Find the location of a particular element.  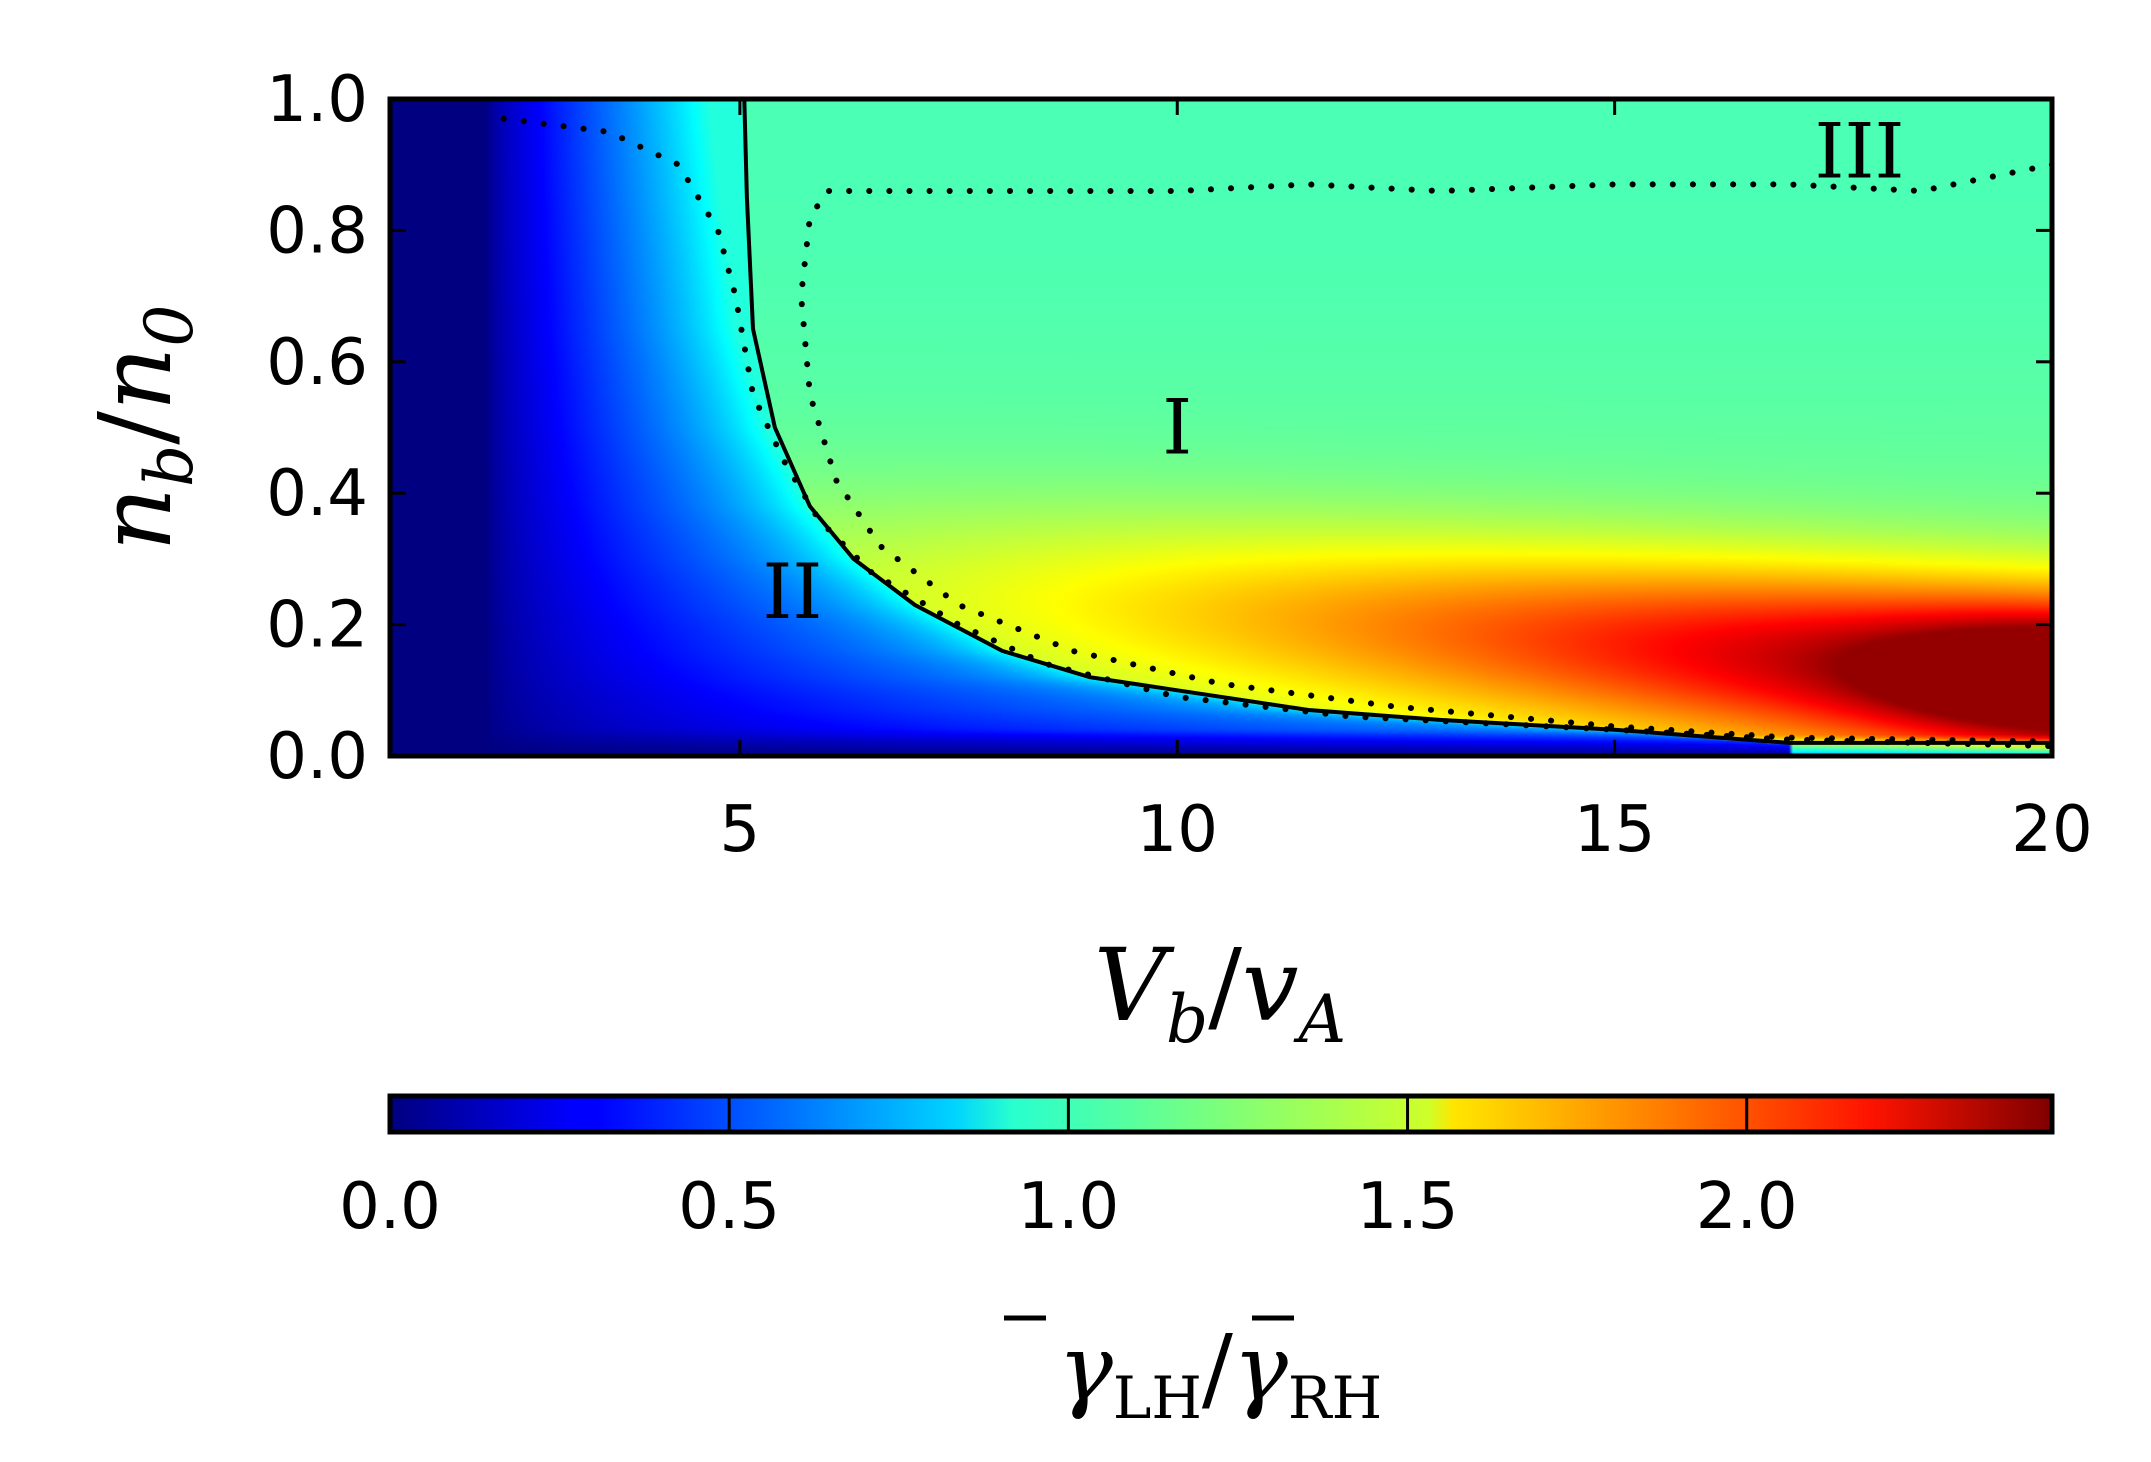

colorbar-tick-label: 0.5 is located at coordinates (729, 1207).